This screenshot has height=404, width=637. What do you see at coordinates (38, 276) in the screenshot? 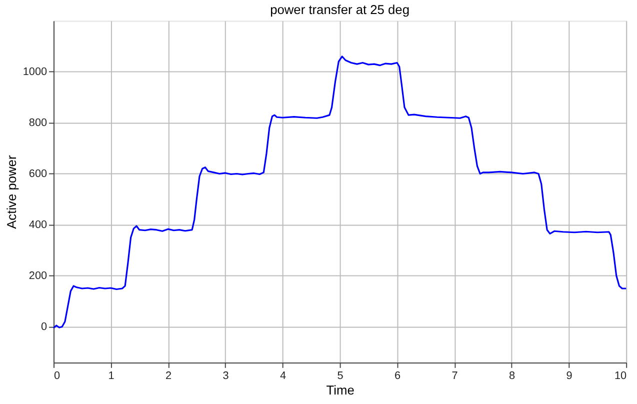
I see `y-tick-label: 200` at bounding box center [38, 276].